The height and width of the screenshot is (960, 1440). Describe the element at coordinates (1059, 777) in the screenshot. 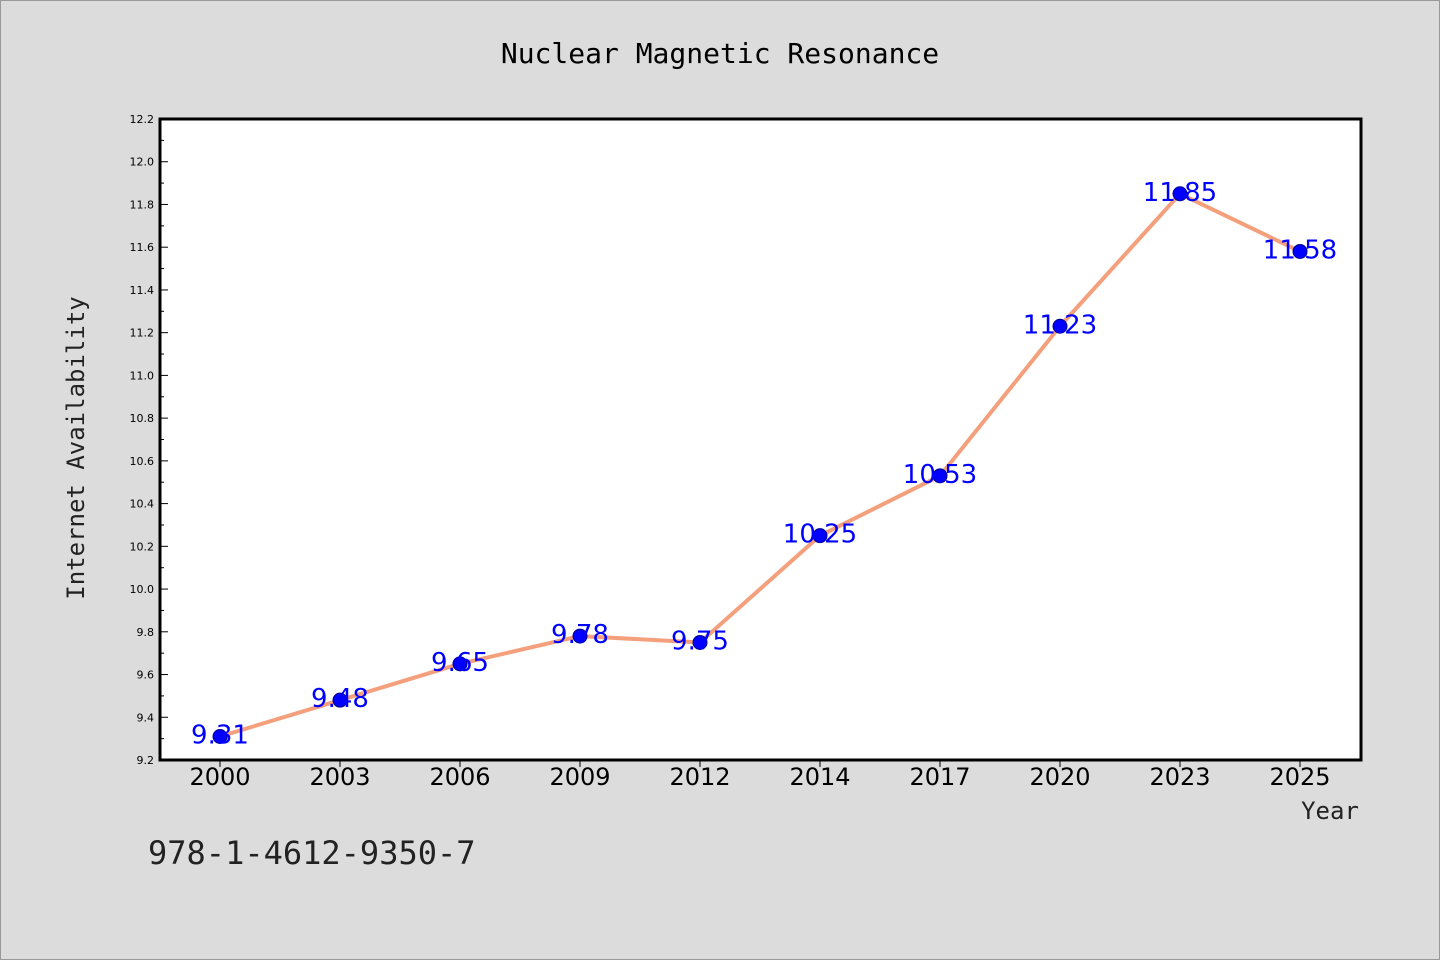

I see `x-tick-label: 2020` at that location.